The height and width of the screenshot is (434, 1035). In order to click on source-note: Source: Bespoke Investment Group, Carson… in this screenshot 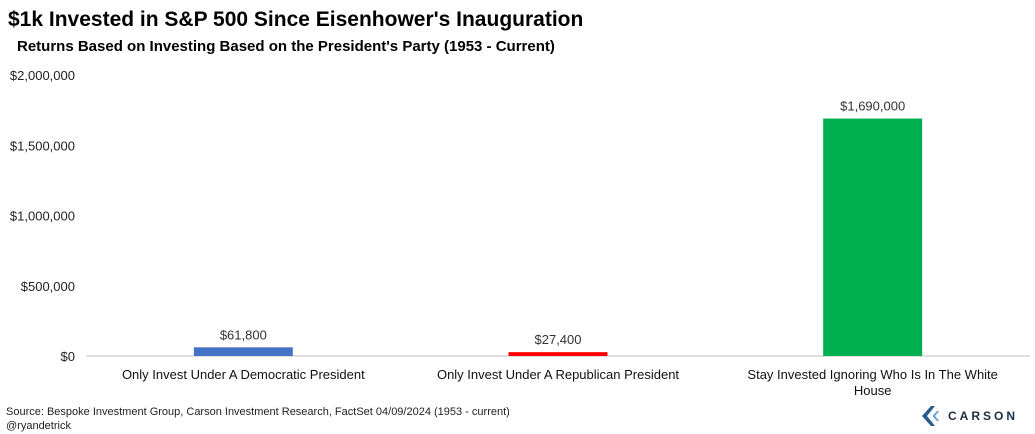, I will do `click(258, 412)`.